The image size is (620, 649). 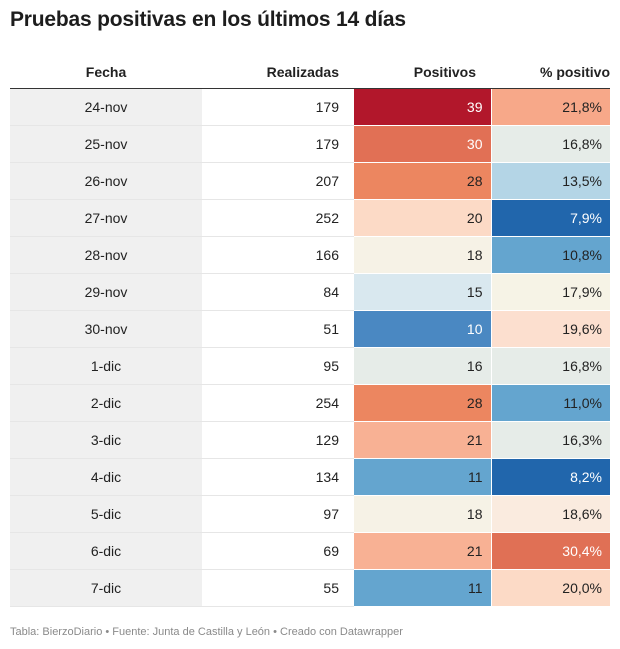 What do you see at coordinates (422, 329) in the screenshot?
I see `cell-positivos: 10` at bounding box center [422, 329].